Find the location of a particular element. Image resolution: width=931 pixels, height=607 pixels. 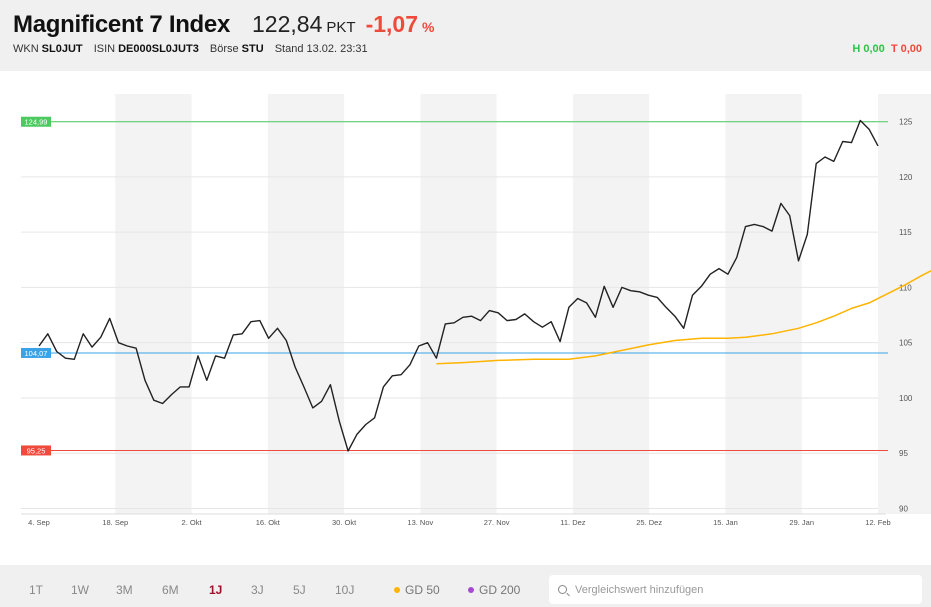

reference-tag-label: 124,99 is located at coordinates (36, 122).